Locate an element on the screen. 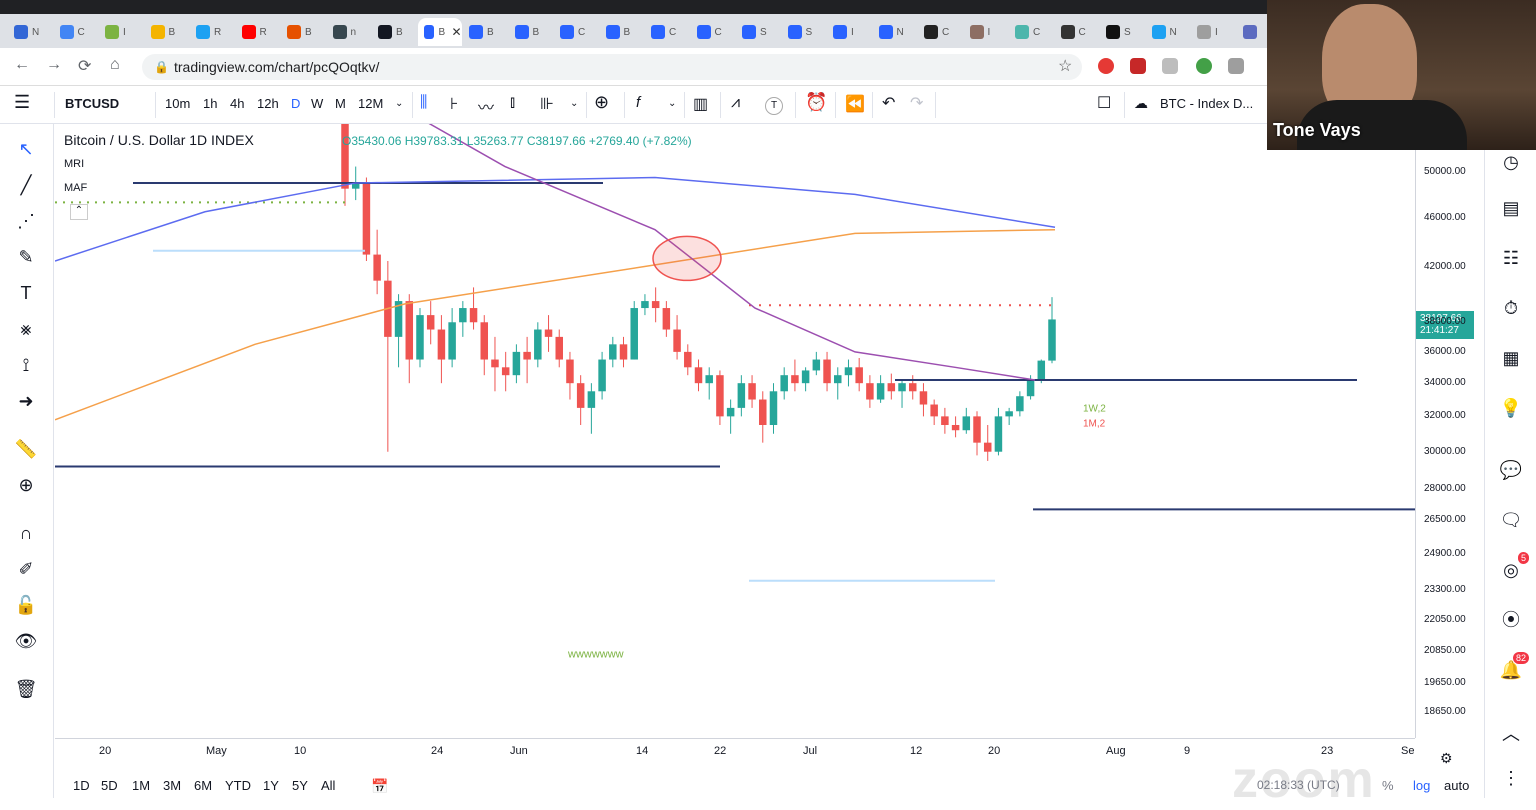 Image resolution: width=1536 pixels, height=810 pixels. bookmark-star-icon: ☆ is located at coordinates (1065, 66).